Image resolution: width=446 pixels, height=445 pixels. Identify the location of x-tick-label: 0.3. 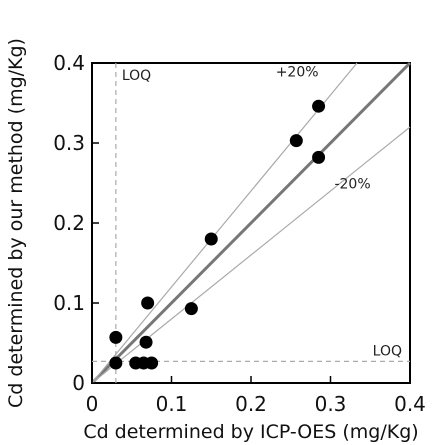
(331, 404).